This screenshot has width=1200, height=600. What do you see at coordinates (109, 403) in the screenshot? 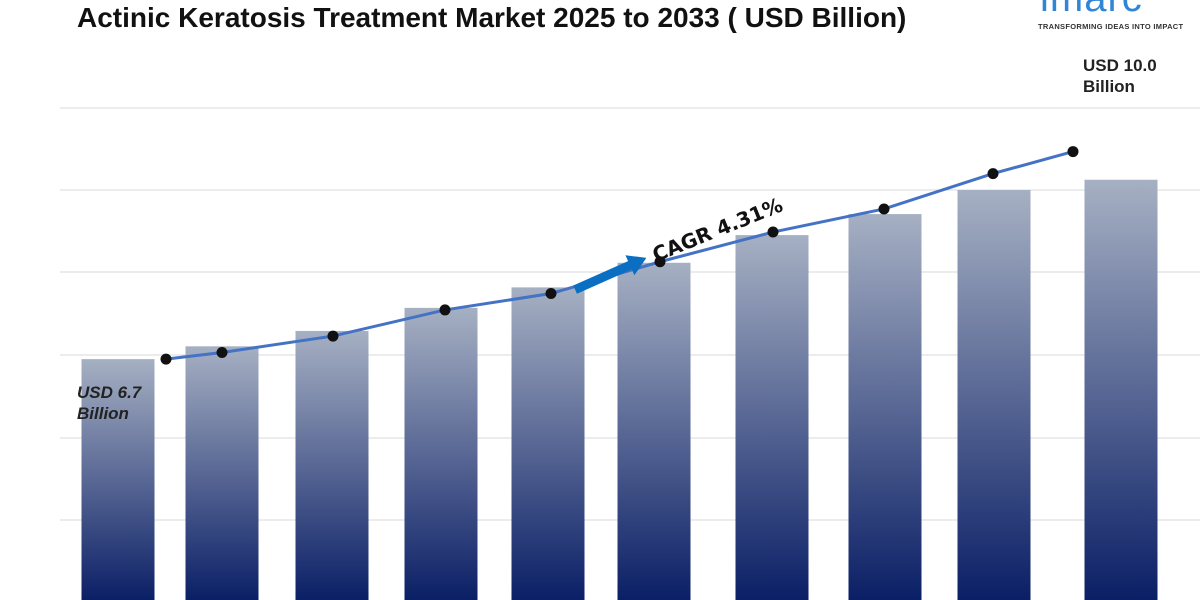
I see `start-value-annotation: USD 6.7 Billion` at bounding box center [109, 403].